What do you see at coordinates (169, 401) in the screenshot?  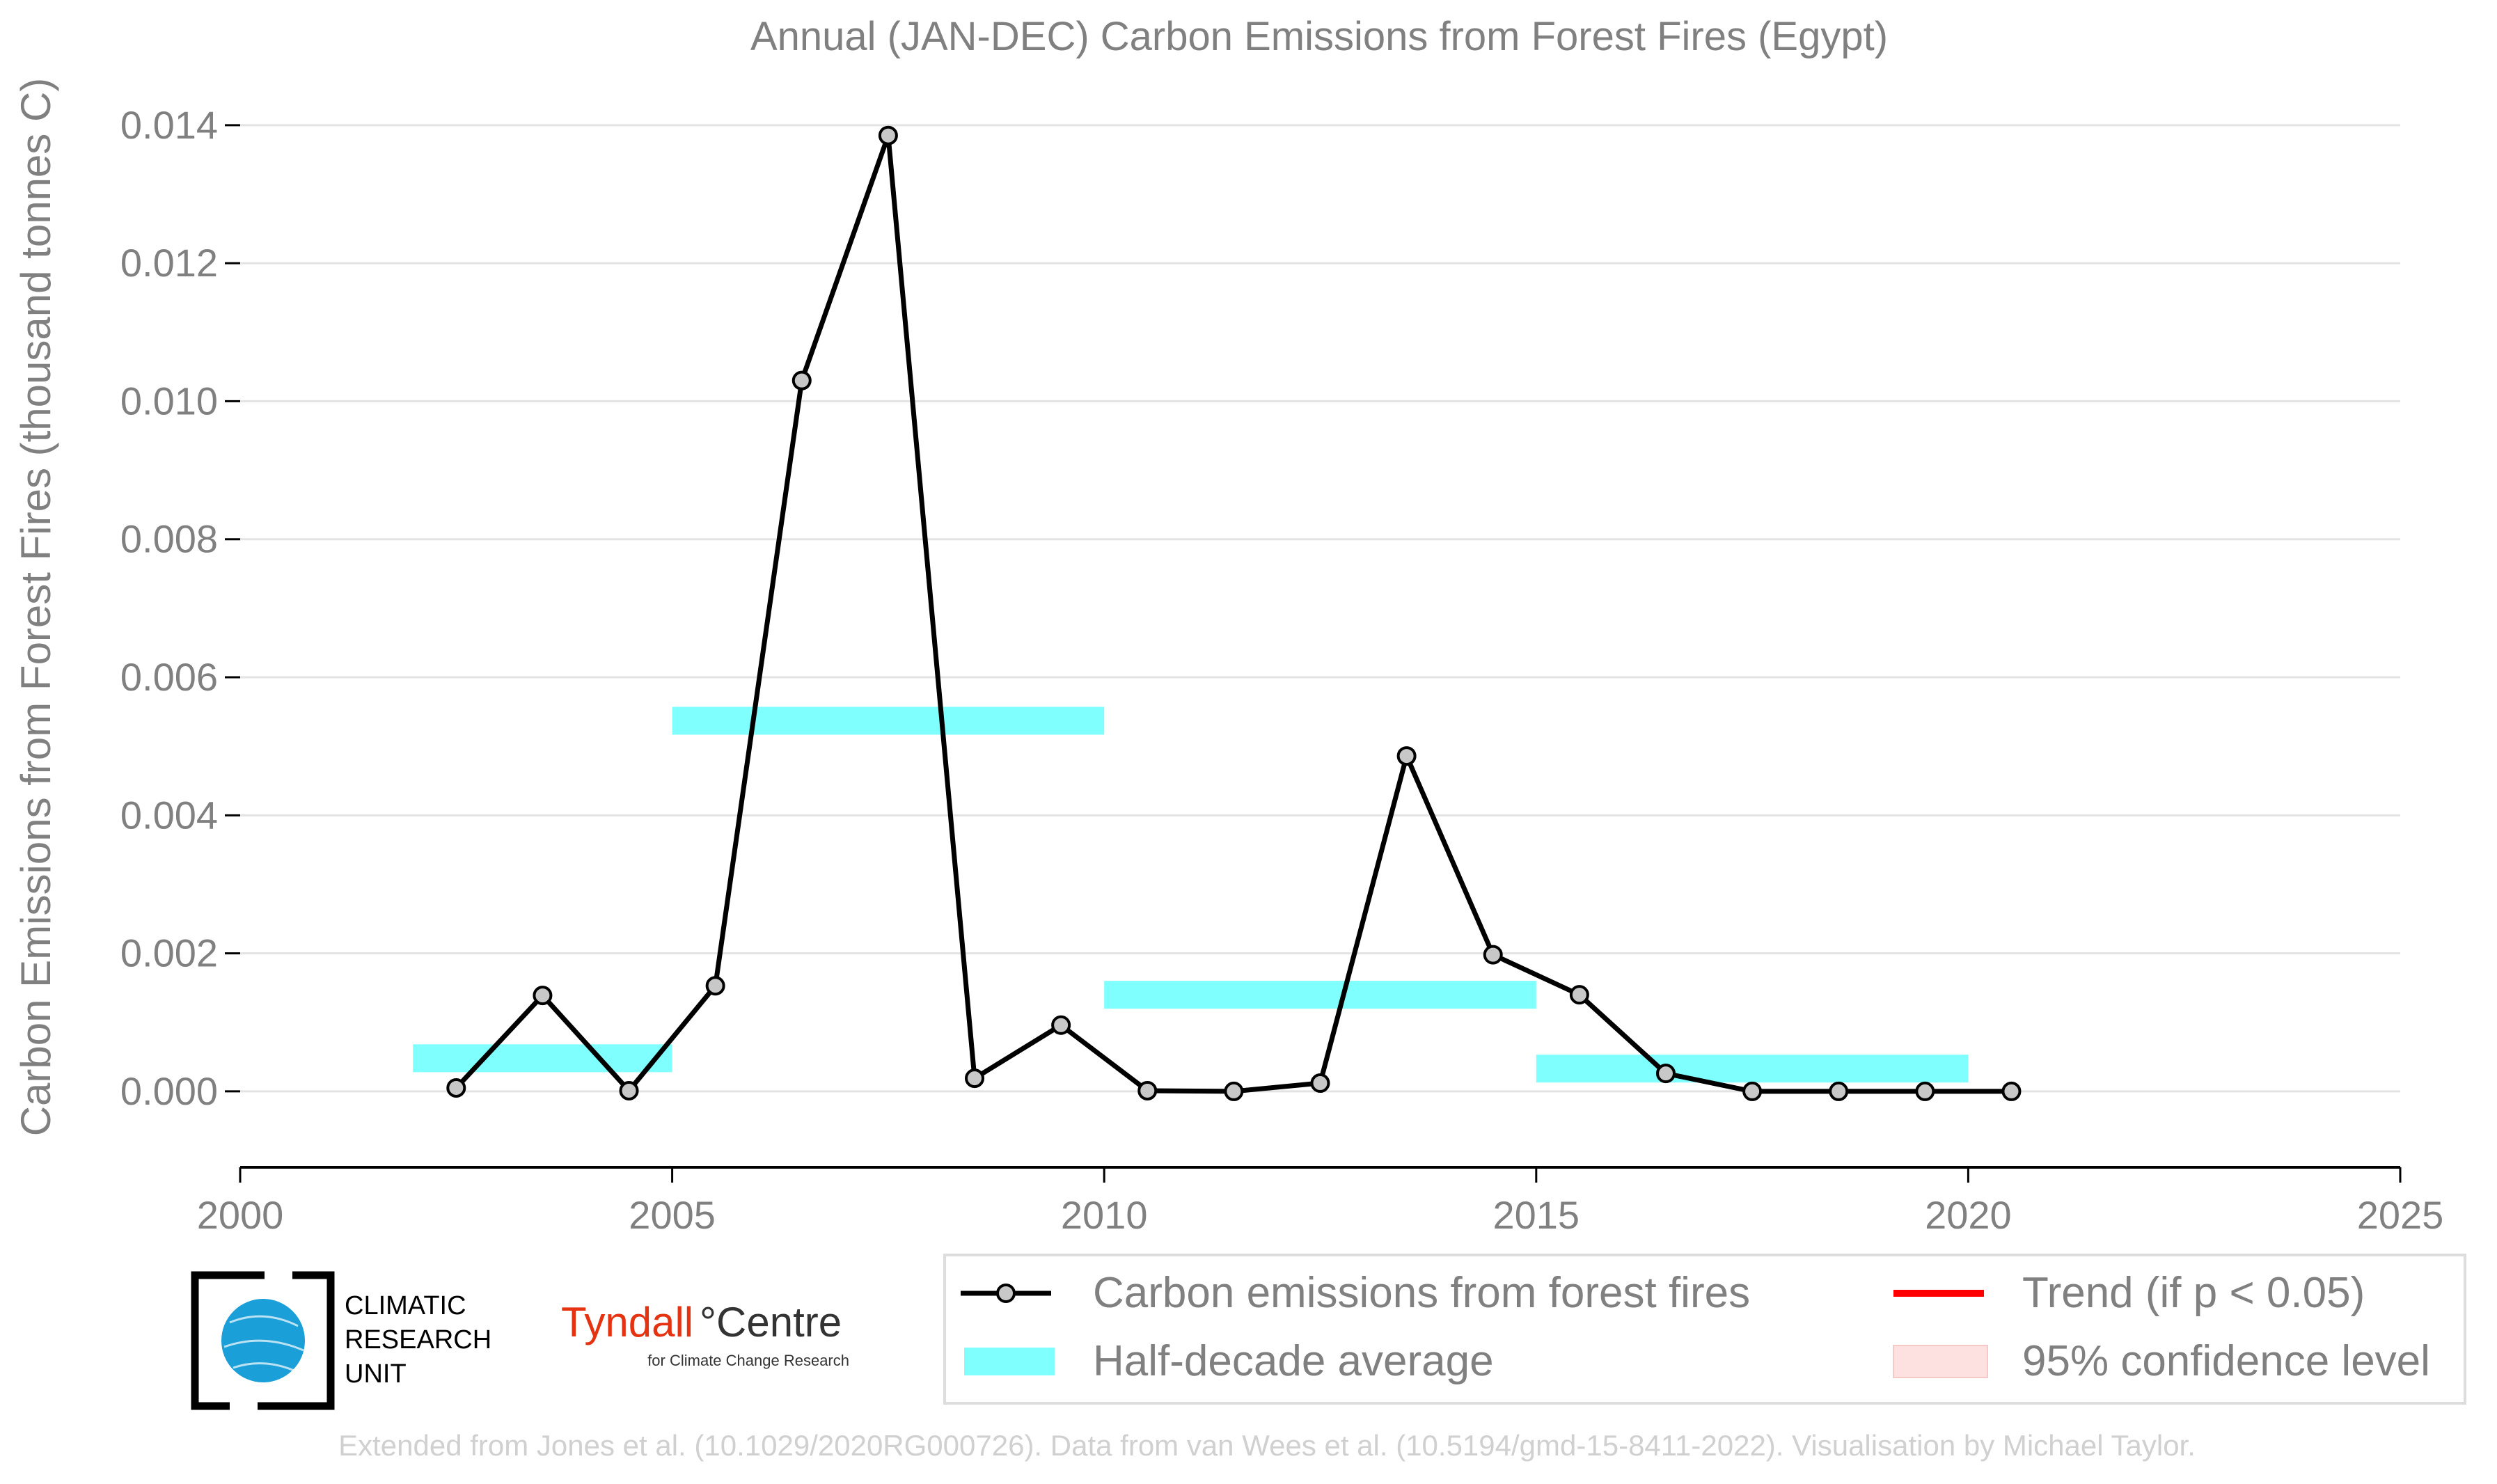 I see `y-tick-label: 0.010` at bounding box center [169, 401].